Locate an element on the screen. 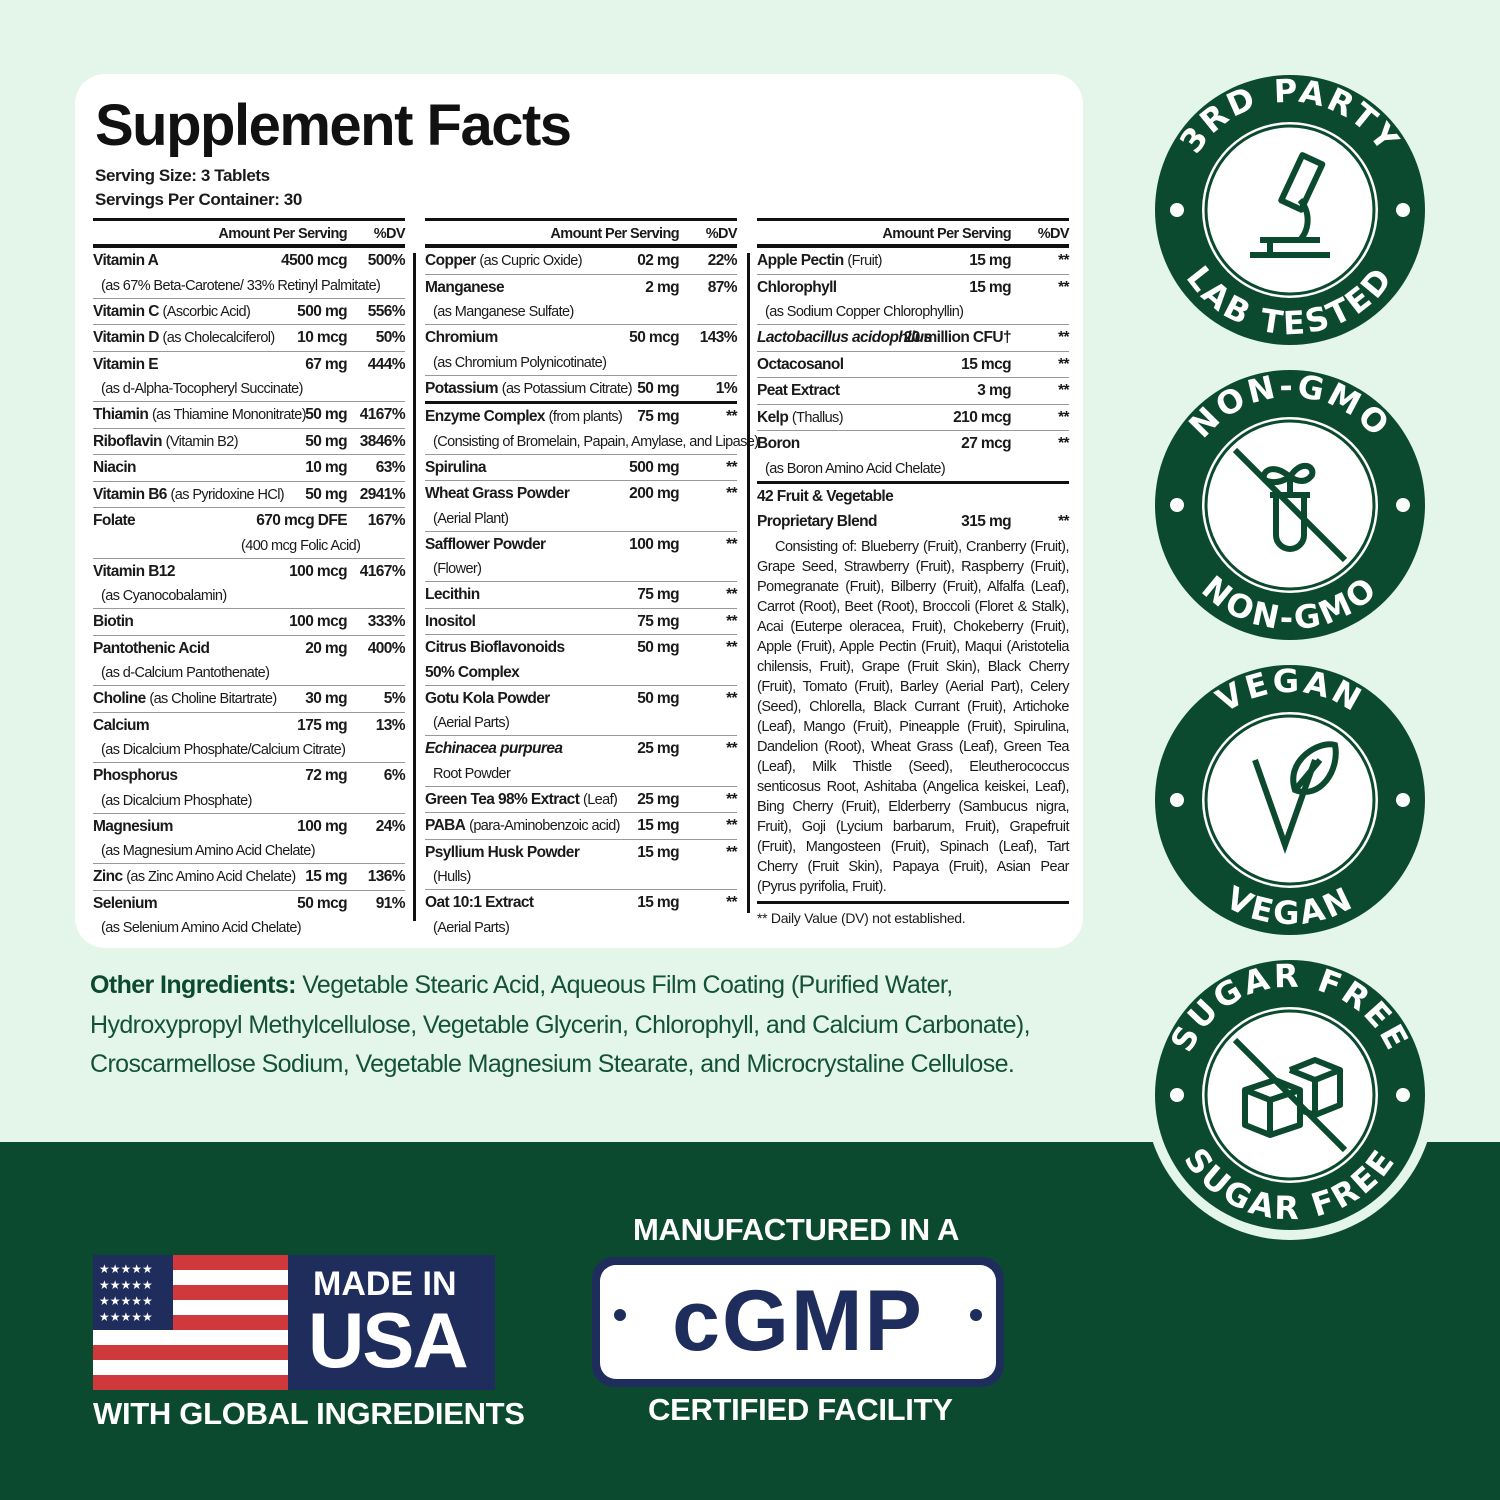 The height and width of the screenshot is (1500, 1500). nutrient-row: Vitamin B6 (as Pyridoxine HCl) 50 mg 2941% is located at coordinates (249, 494).